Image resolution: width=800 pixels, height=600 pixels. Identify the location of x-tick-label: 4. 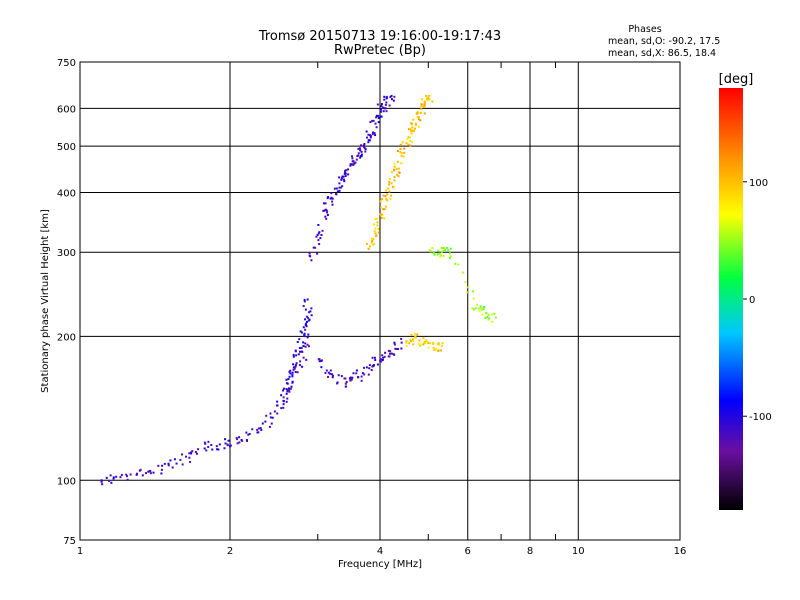
(380, 551).